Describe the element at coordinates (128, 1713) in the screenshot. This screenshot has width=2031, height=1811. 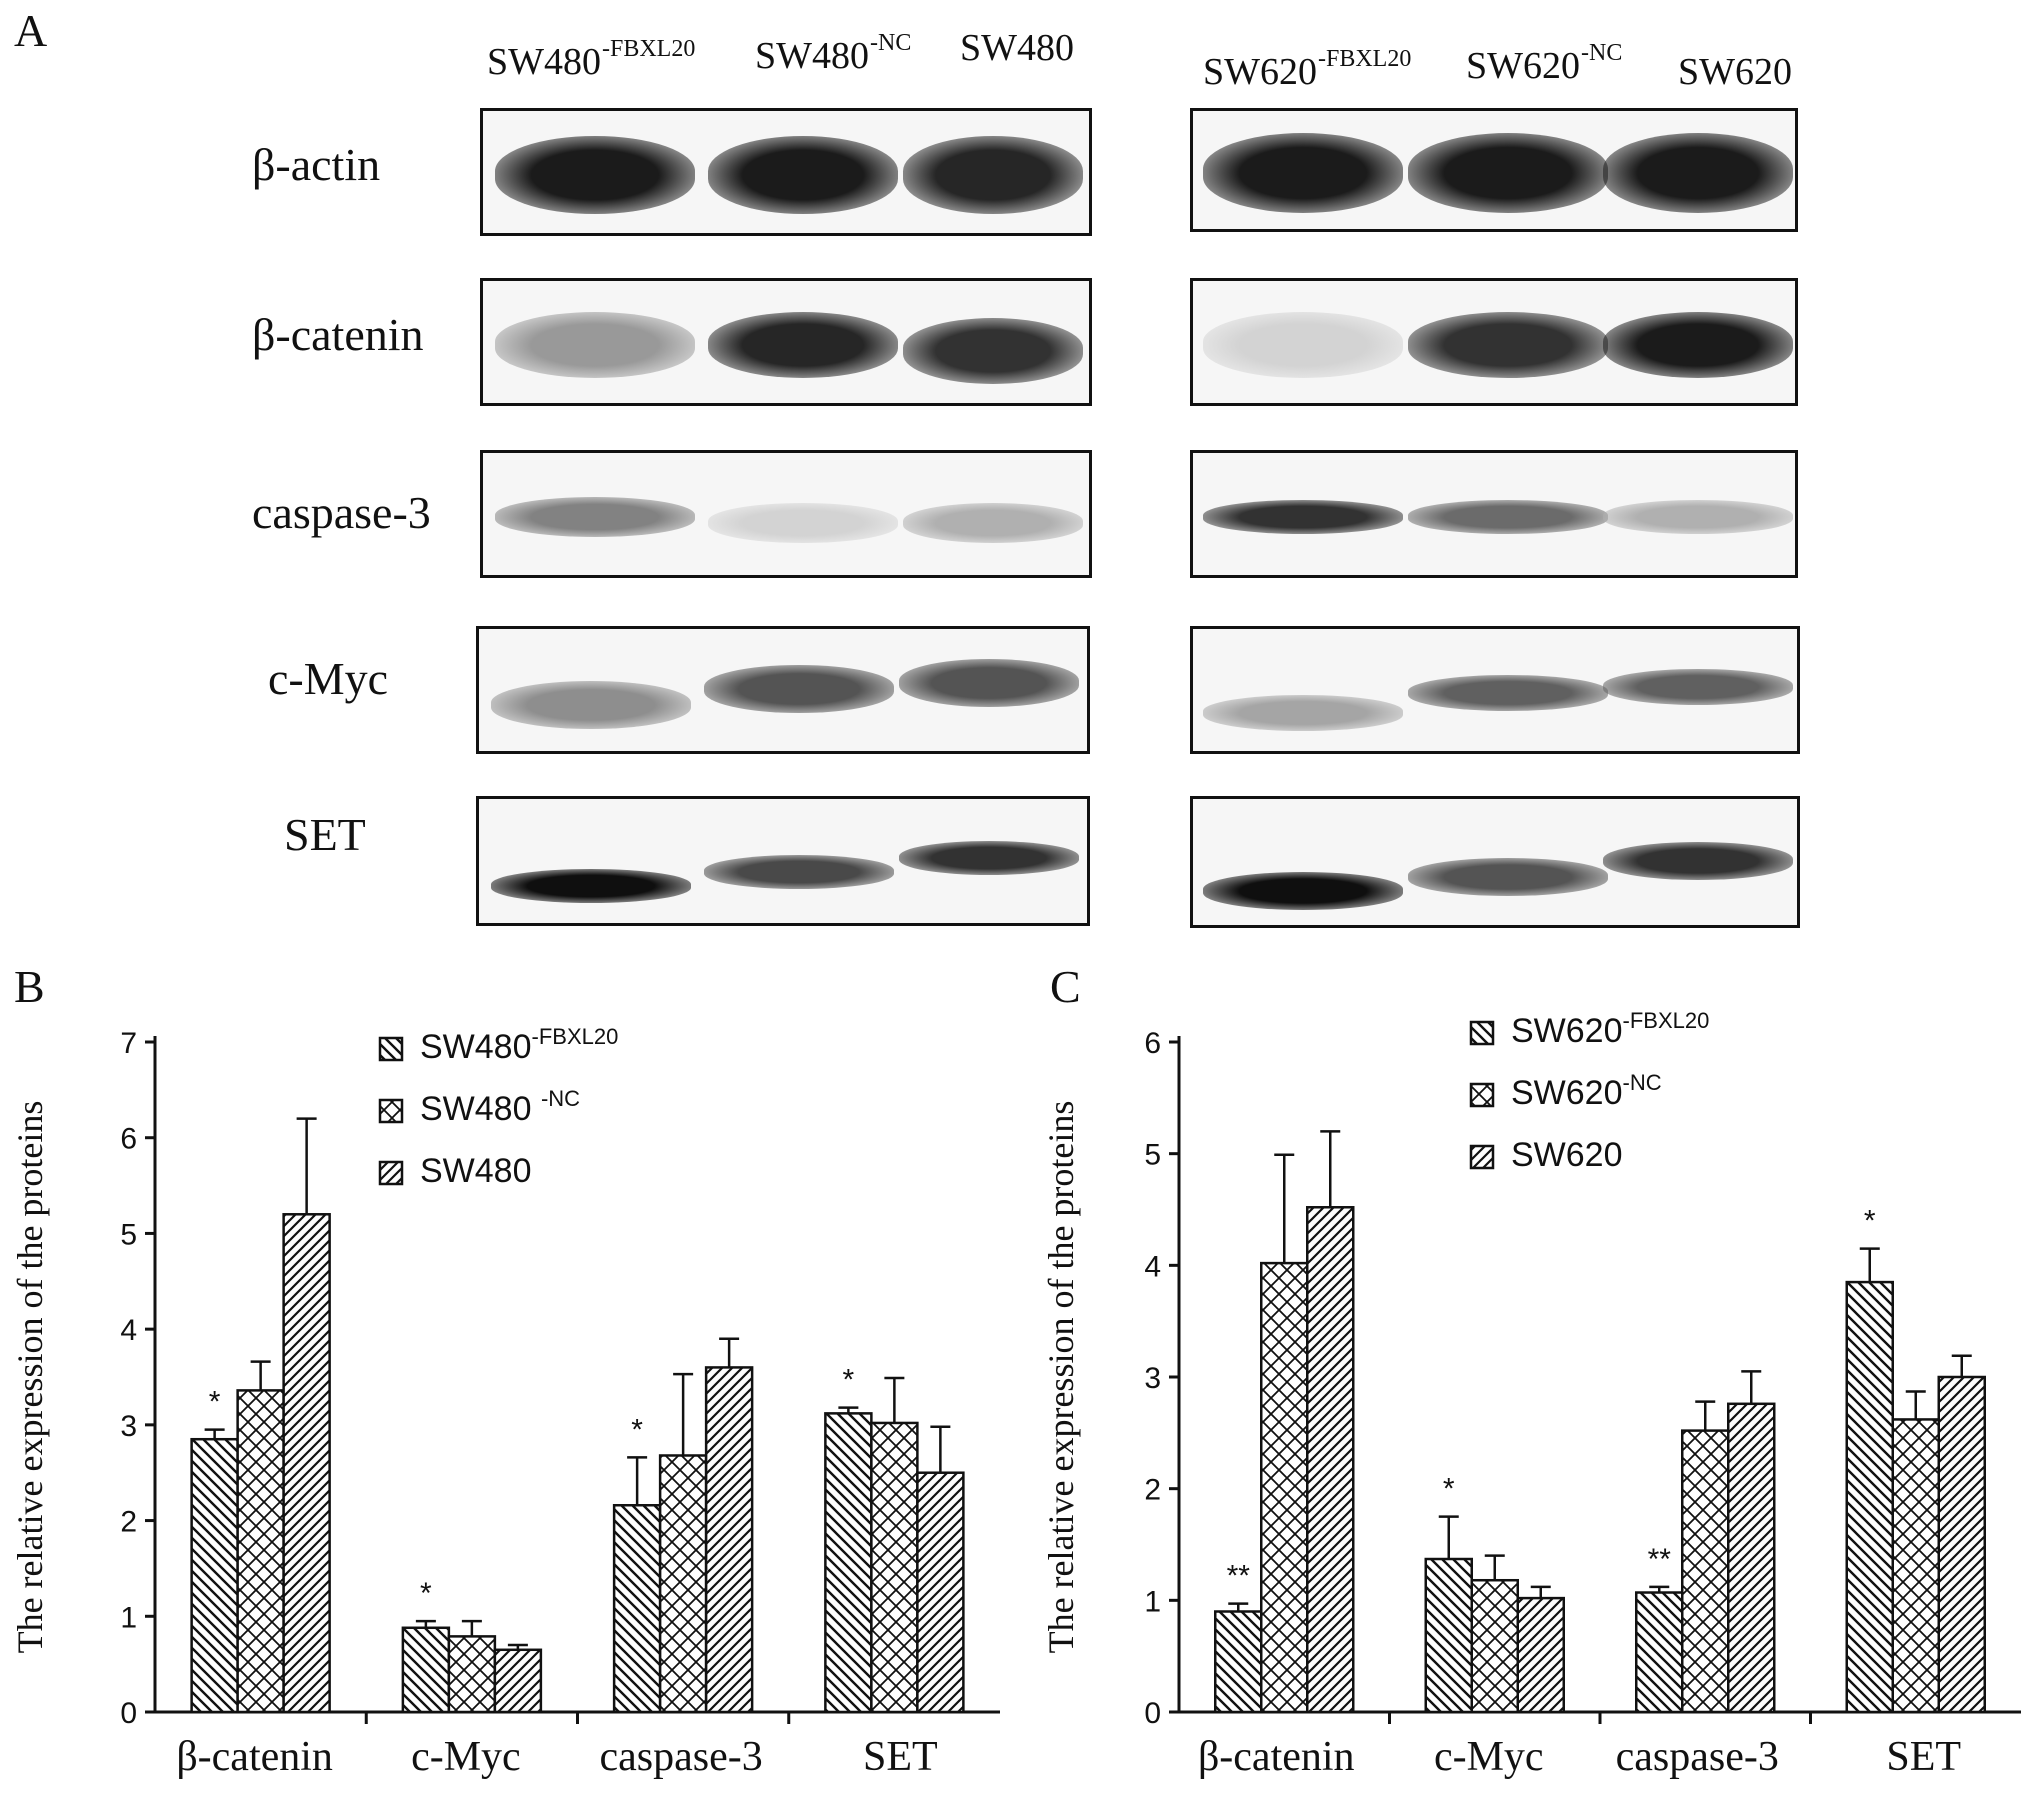
I see `y-tick-label: 0` at that location.